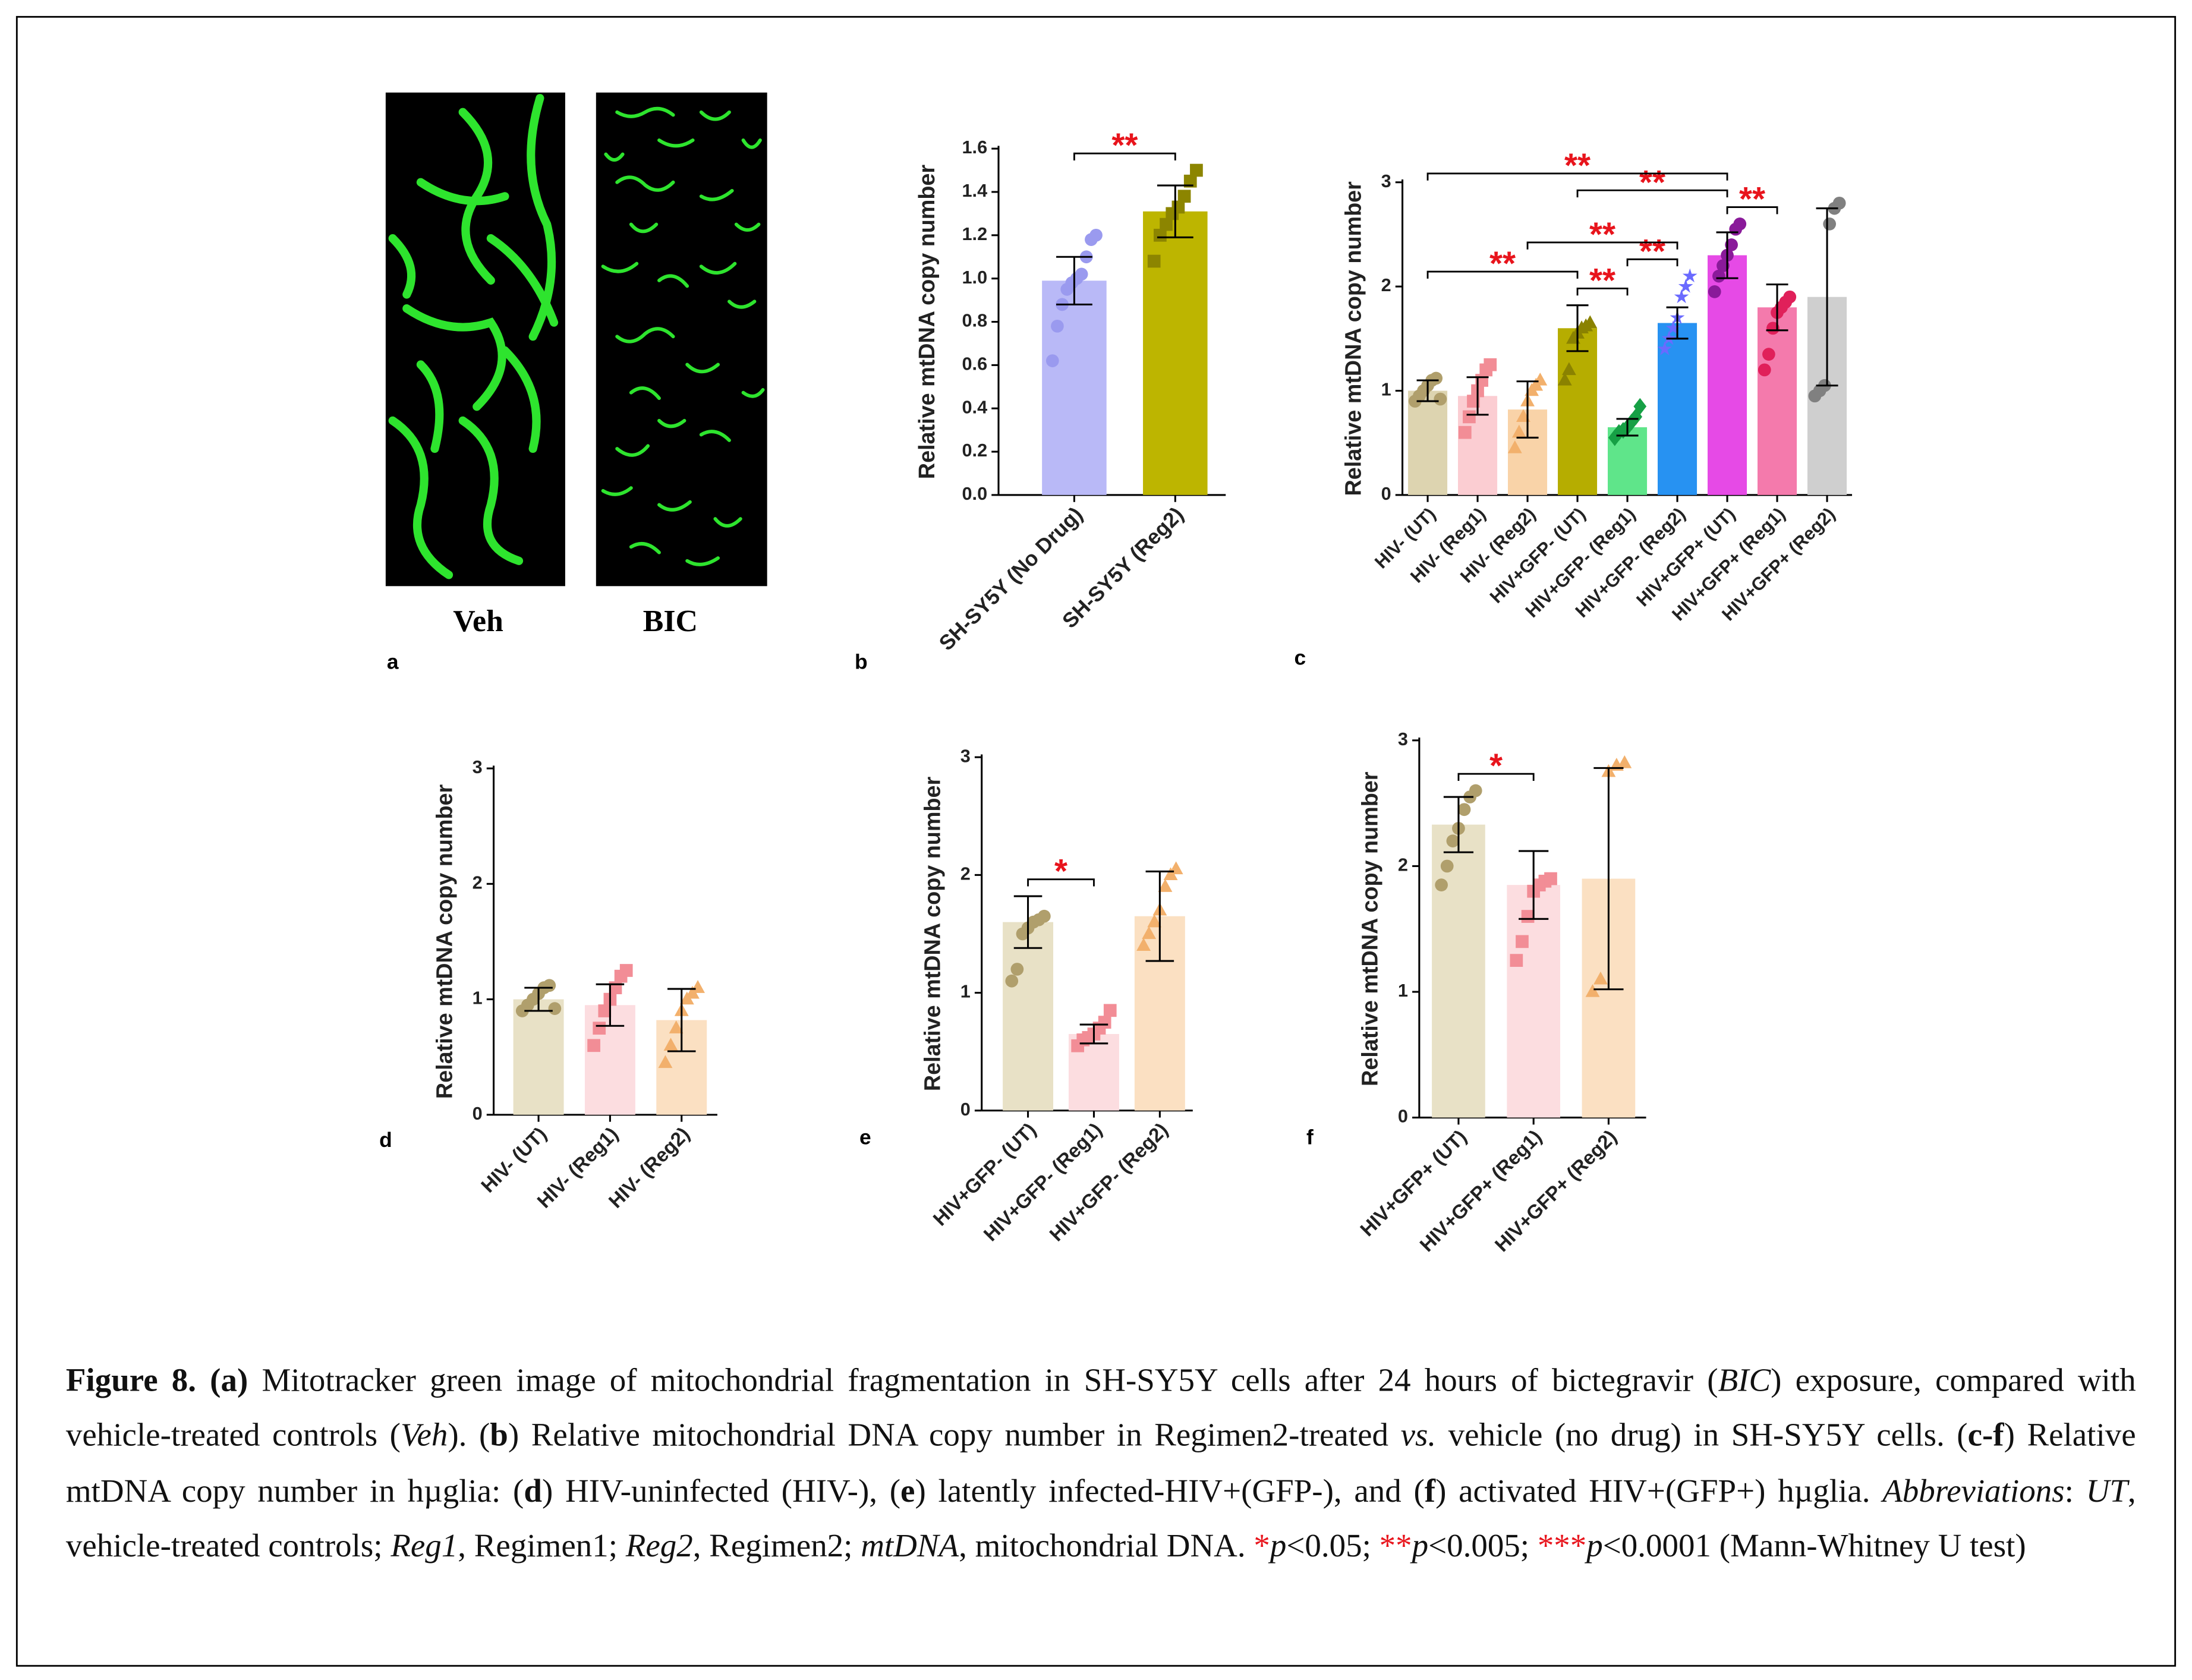  What do you see at coordinates (1106, 1546) in the screenshot?
I see `caption-text: , mitochondrial DNA.` at bounding box center [1106, 1546].